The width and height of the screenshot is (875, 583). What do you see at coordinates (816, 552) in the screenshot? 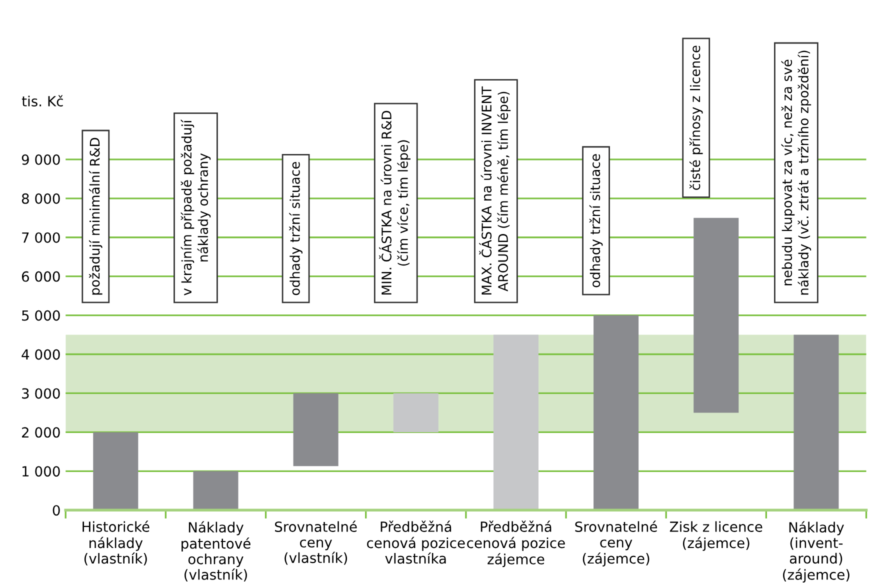
I see `x-tick-label: Náklady (invent- around) (zájemce)` at bounding box center [816, 552].